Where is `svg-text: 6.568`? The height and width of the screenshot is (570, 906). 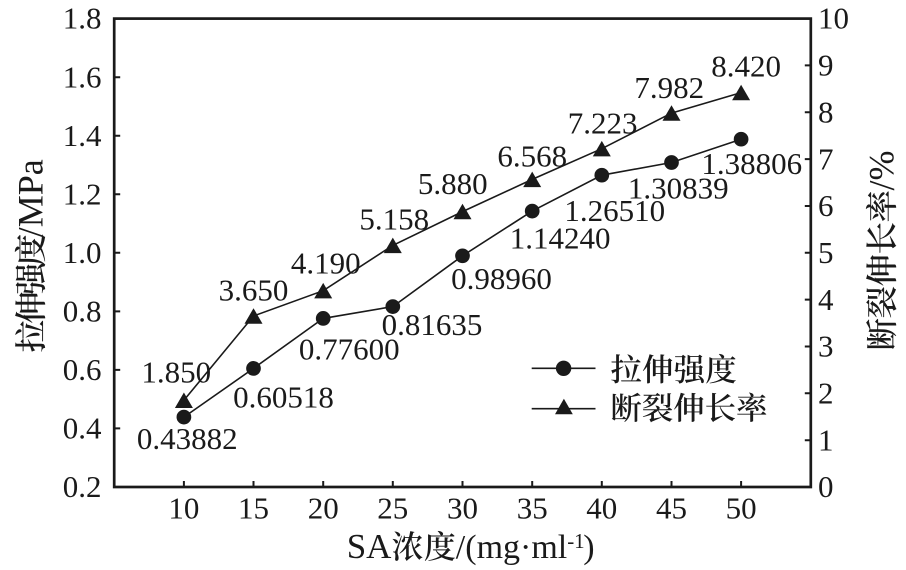 svg-text: 6.568 is located at coordinates (532, 155).